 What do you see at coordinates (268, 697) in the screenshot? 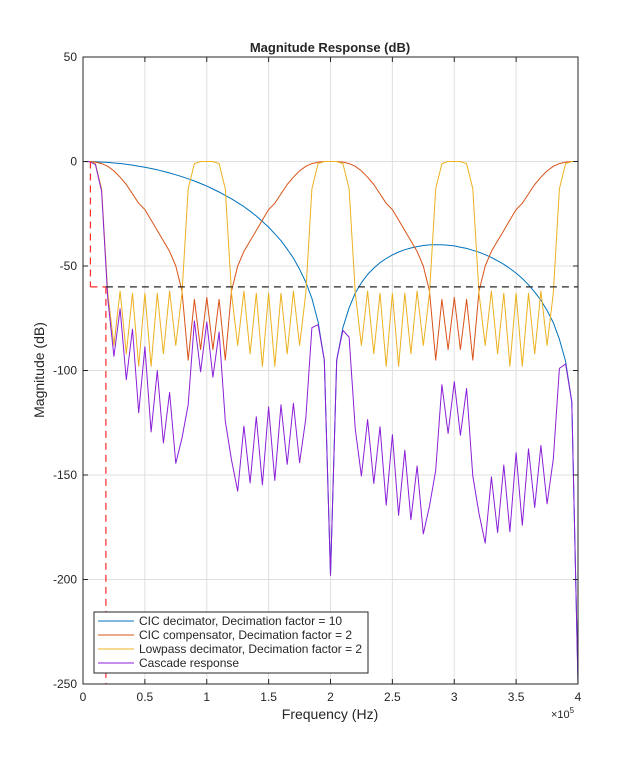
I see `x-tick-label: 1.5` at bounding box center [268, 697].